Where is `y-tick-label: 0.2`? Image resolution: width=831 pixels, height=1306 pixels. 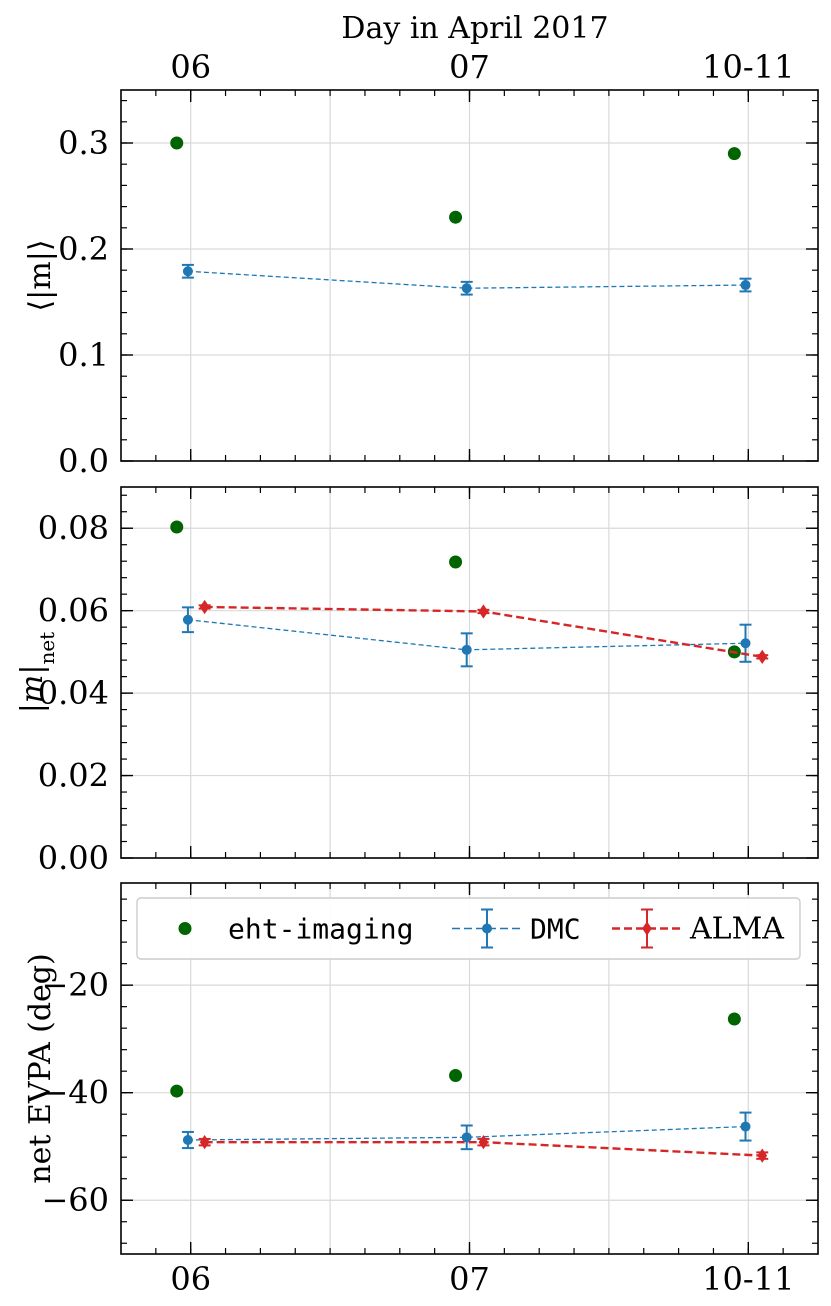
y-tick-label: 0.2 is located at coordinates (83, 249).